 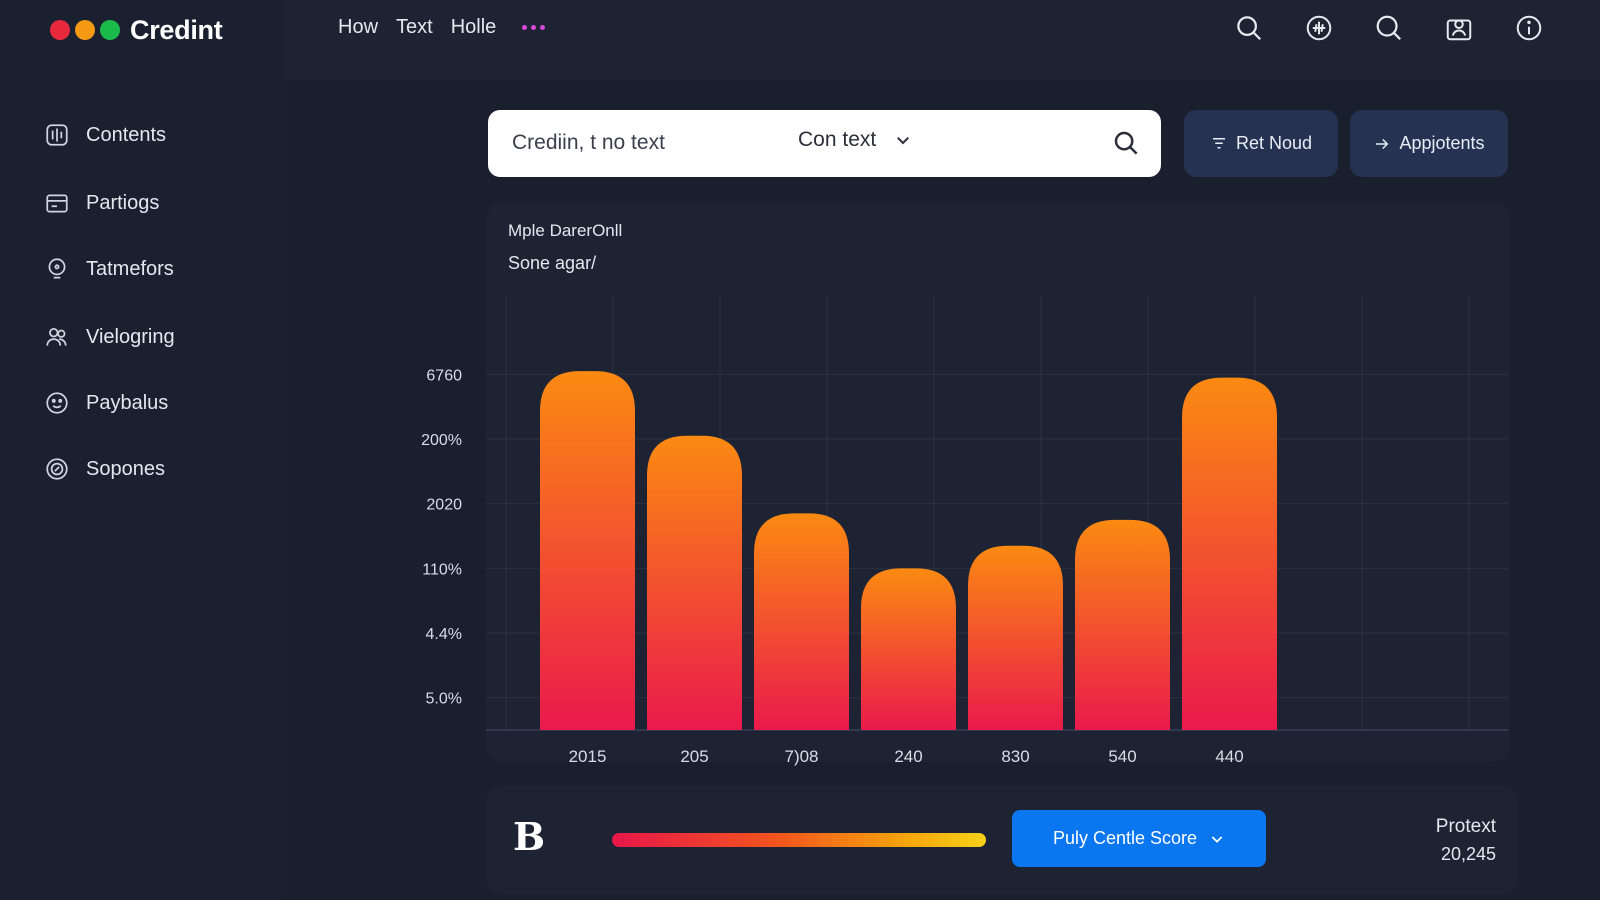 I want to click on window-dot-yellow, so click(x=85, y=30).